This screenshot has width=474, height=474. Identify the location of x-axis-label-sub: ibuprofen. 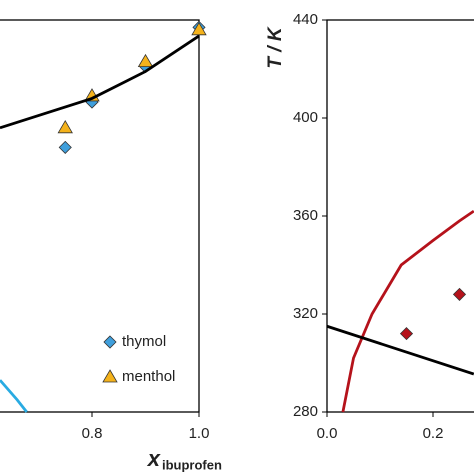
(192, 464).